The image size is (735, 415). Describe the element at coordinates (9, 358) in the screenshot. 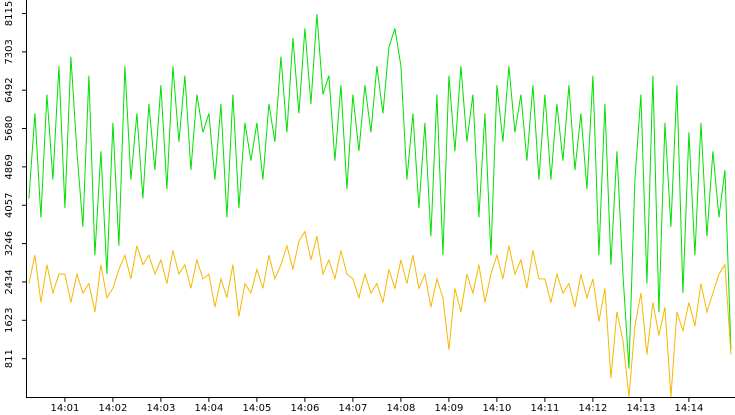

I see `y-tick-label: 811` at that location.